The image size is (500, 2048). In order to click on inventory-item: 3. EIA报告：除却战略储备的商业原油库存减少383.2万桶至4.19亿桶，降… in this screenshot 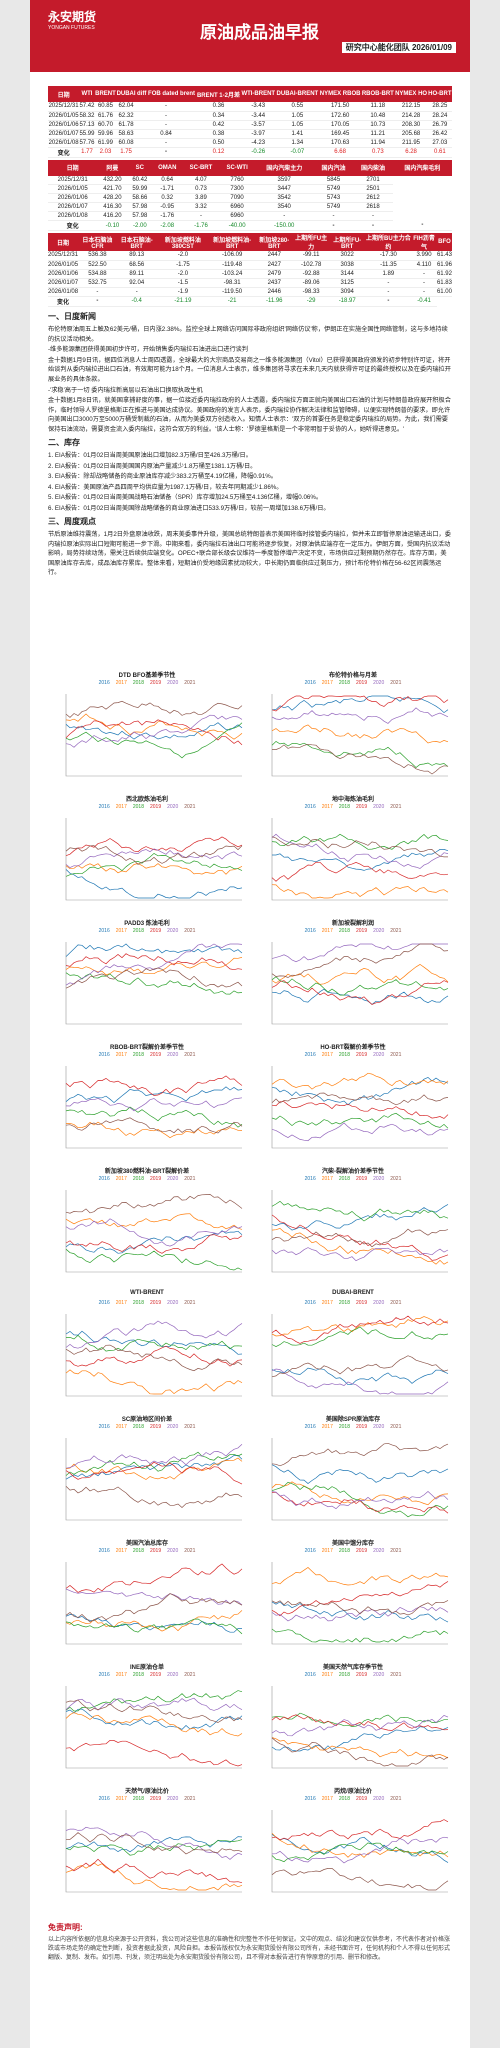, I will do `click(162, 477)`.